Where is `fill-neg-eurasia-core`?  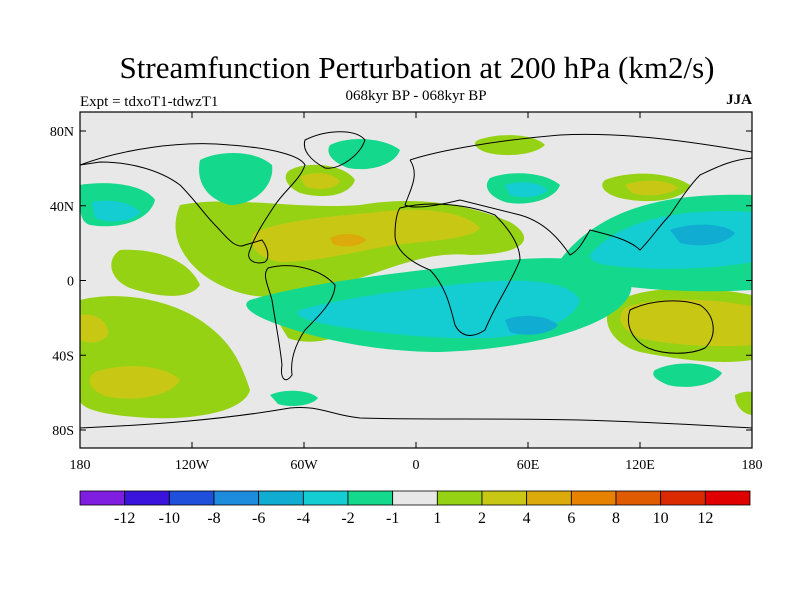 fill-neg-eurasia-core is located at coordinates (526, 190).